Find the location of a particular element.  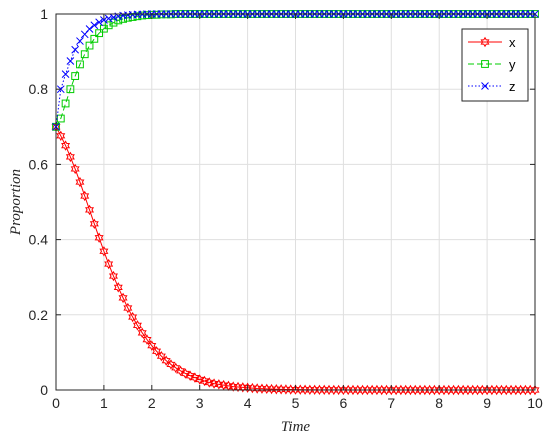

legend-label-z: z is located at coordinates (512, 86).